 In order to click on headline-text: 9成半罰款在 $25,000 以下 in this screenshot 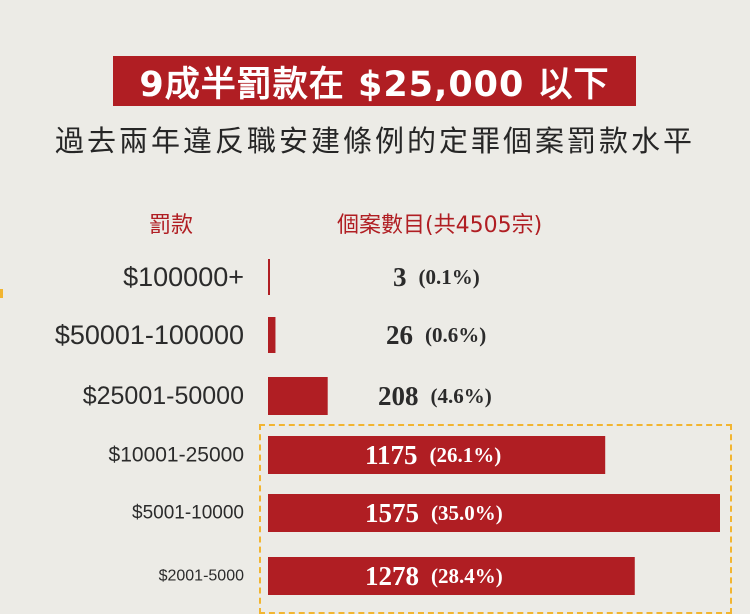, I will do `click(374, 84)`.